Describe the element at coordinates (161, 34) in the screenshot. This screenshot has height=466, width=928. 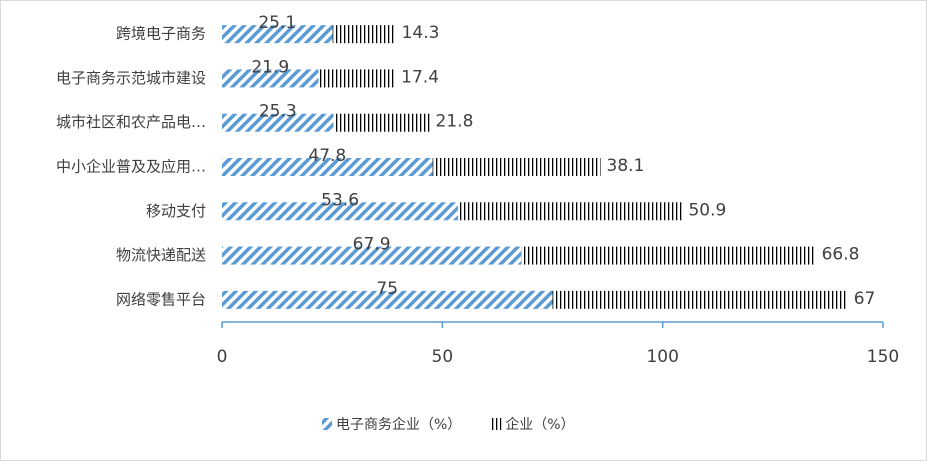
I see `y-tick-label: 跨境电子商务` at that location.